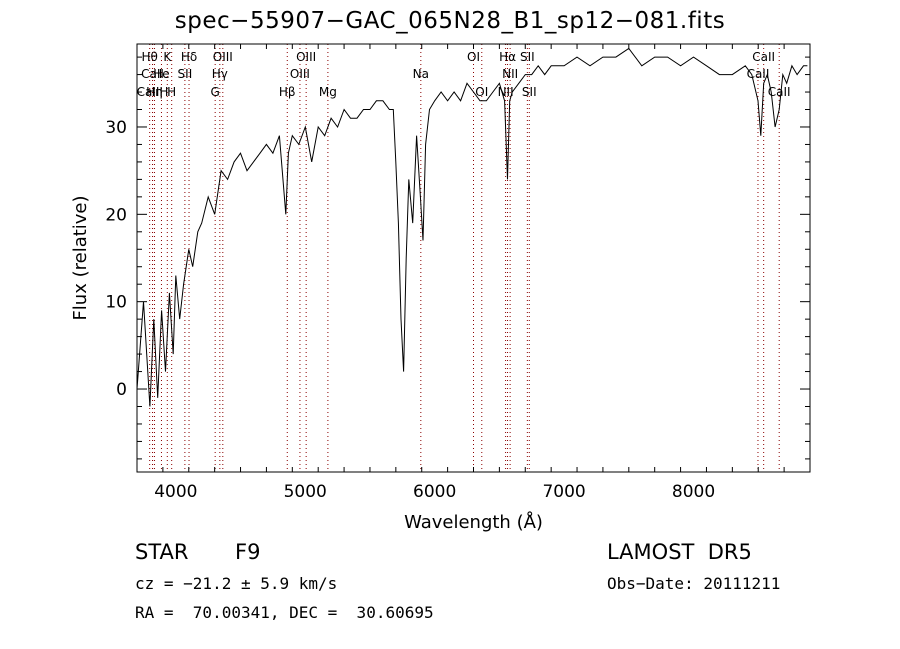 The width and height of the screenshot is (900, 649). I want to click on line-marker-label-21: NII, so click(506, 92).